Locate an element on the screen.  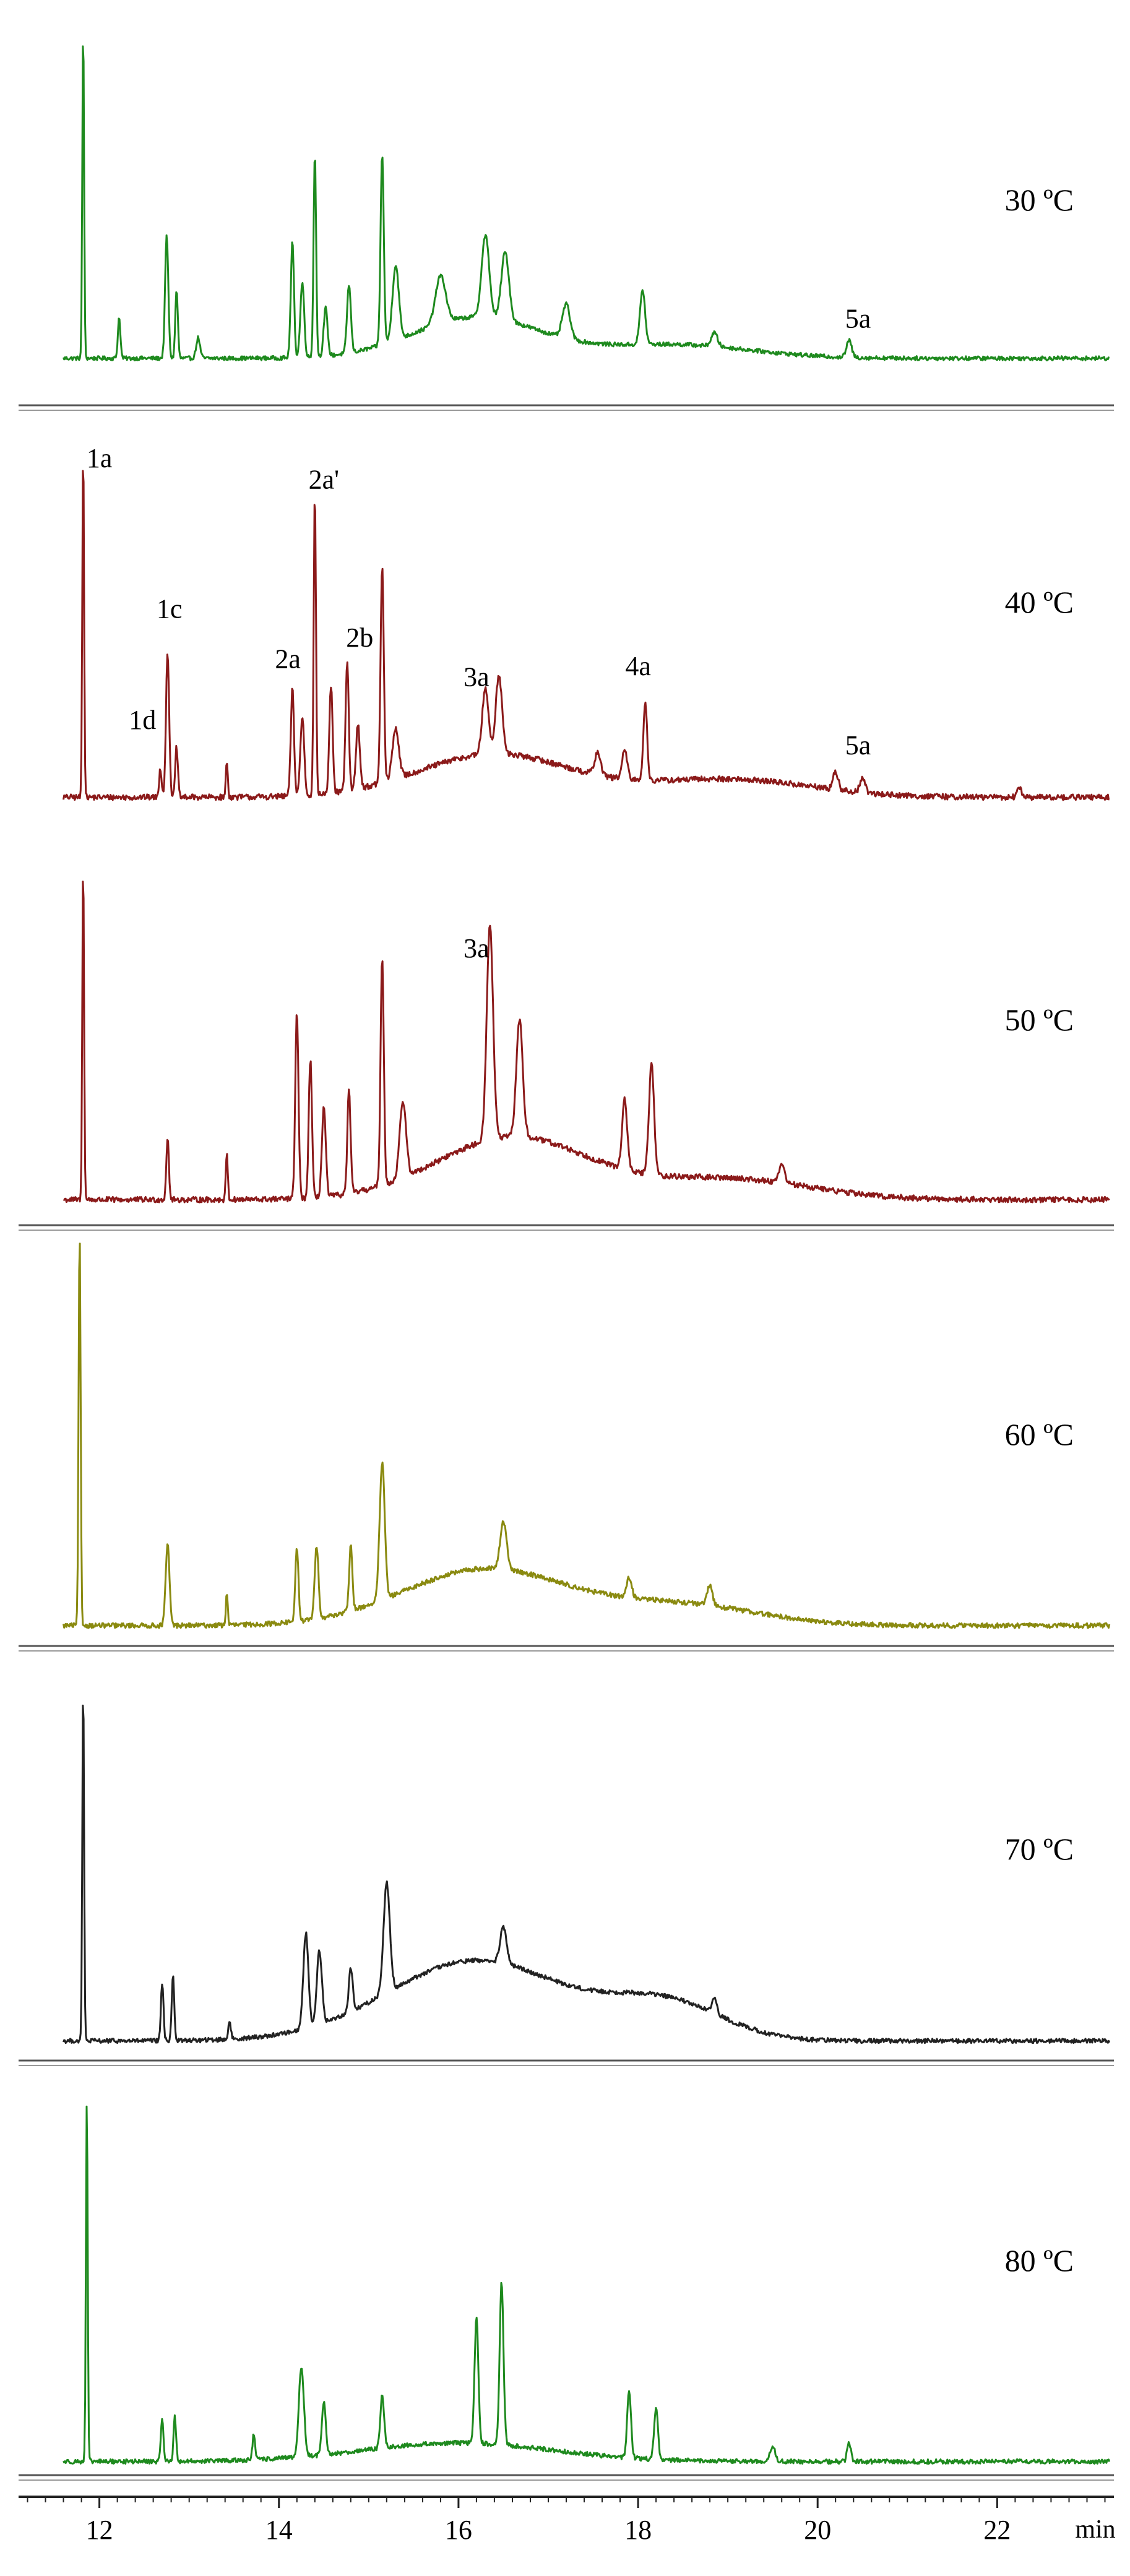
x-tick-label: 12 is located at coordinates (99, 2530).